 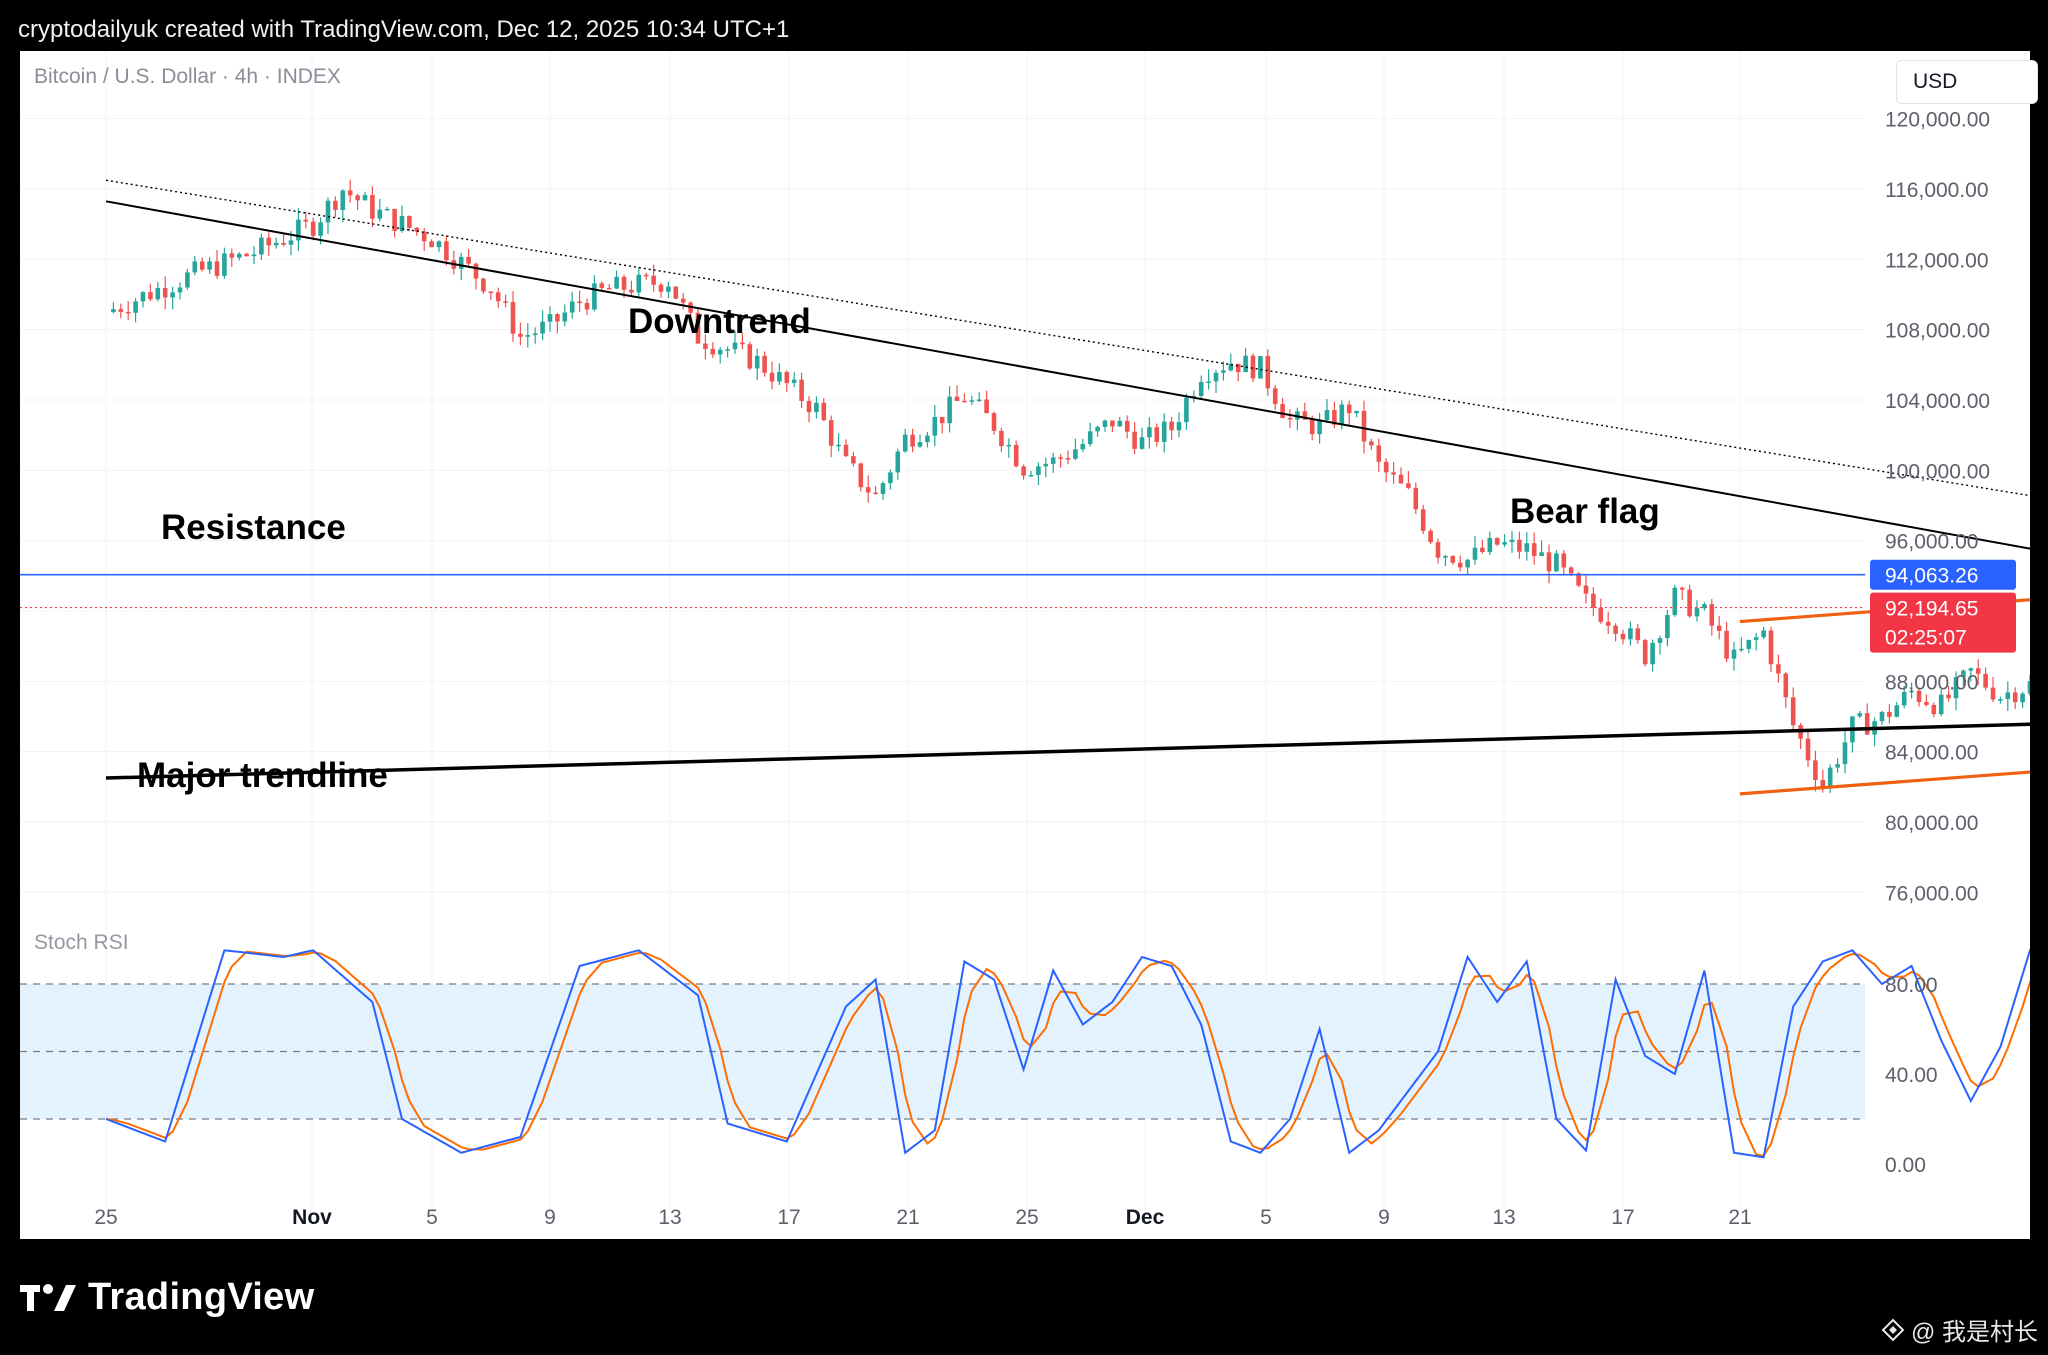 I want to click on indicator-title: Stoch RSI, so click(x=81, y=942).